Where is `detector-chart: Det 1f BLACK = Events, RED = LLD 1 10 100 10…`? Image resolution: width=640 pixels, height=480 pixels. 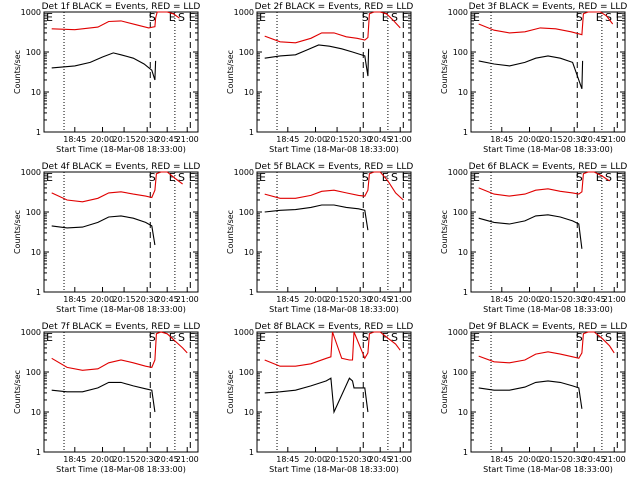 detector-chart: Det 1f BLACK = Events, RED = LLD 1 10 100 10… is located at coordinates (107, 78).